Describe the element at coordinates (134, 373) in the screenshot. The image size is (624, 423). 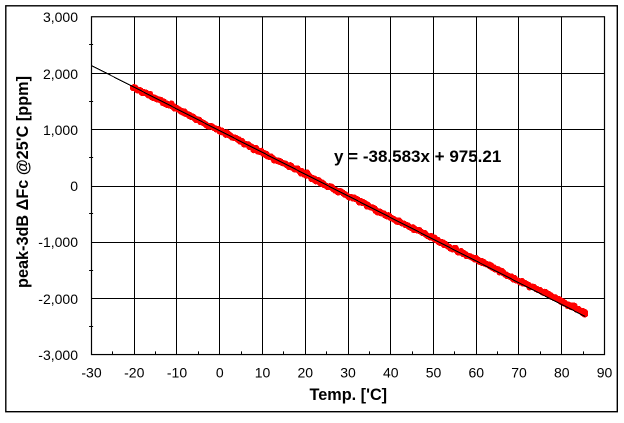
I see `svg-text: -20` at that location.